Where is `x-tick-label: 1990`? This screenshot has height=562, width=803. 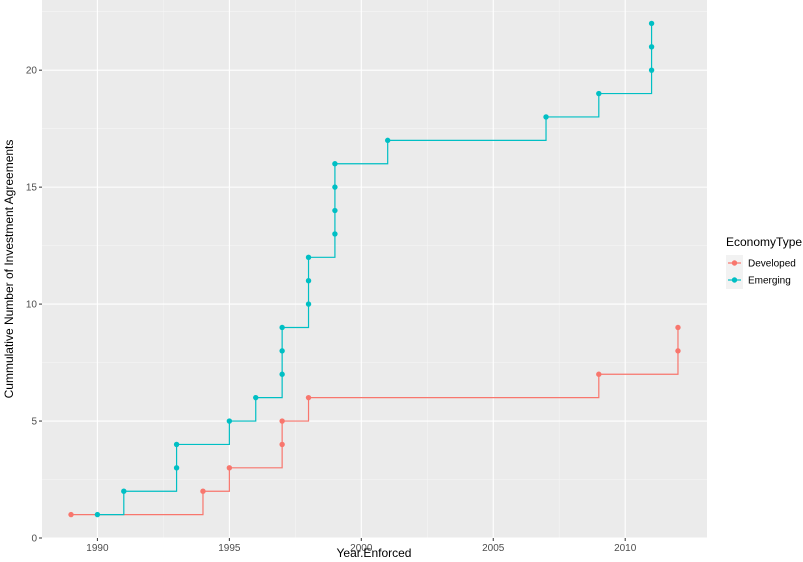 x-tick-label: 1990 is located at coordinates (97, 548).